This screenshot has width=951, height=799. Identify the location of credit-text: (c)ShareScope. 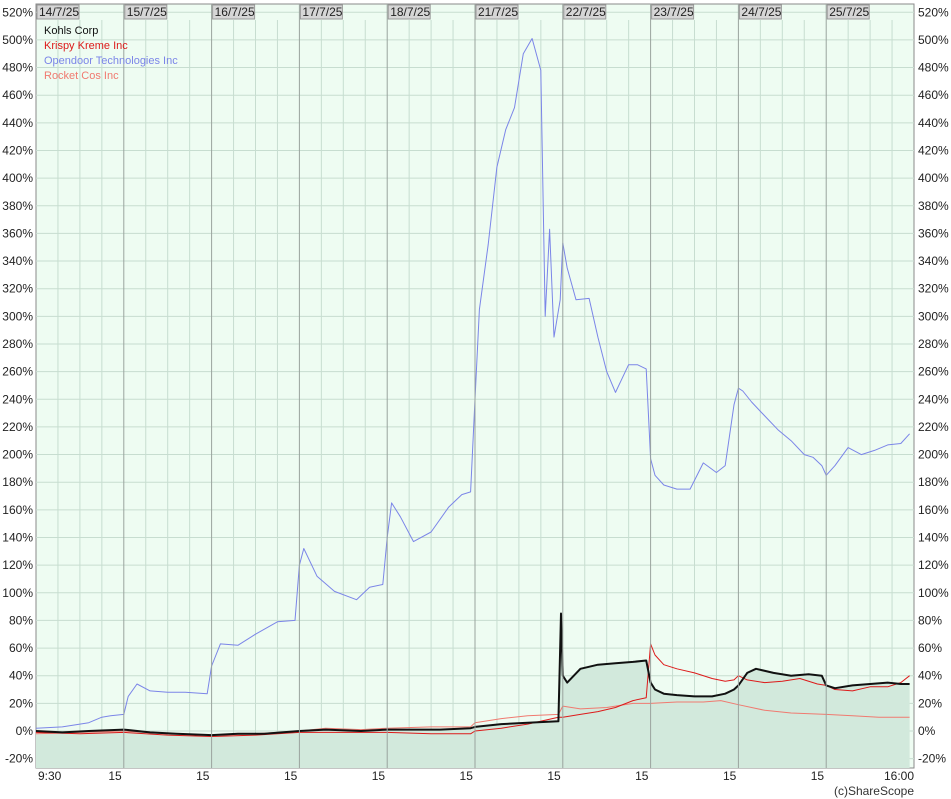
(874, 791).